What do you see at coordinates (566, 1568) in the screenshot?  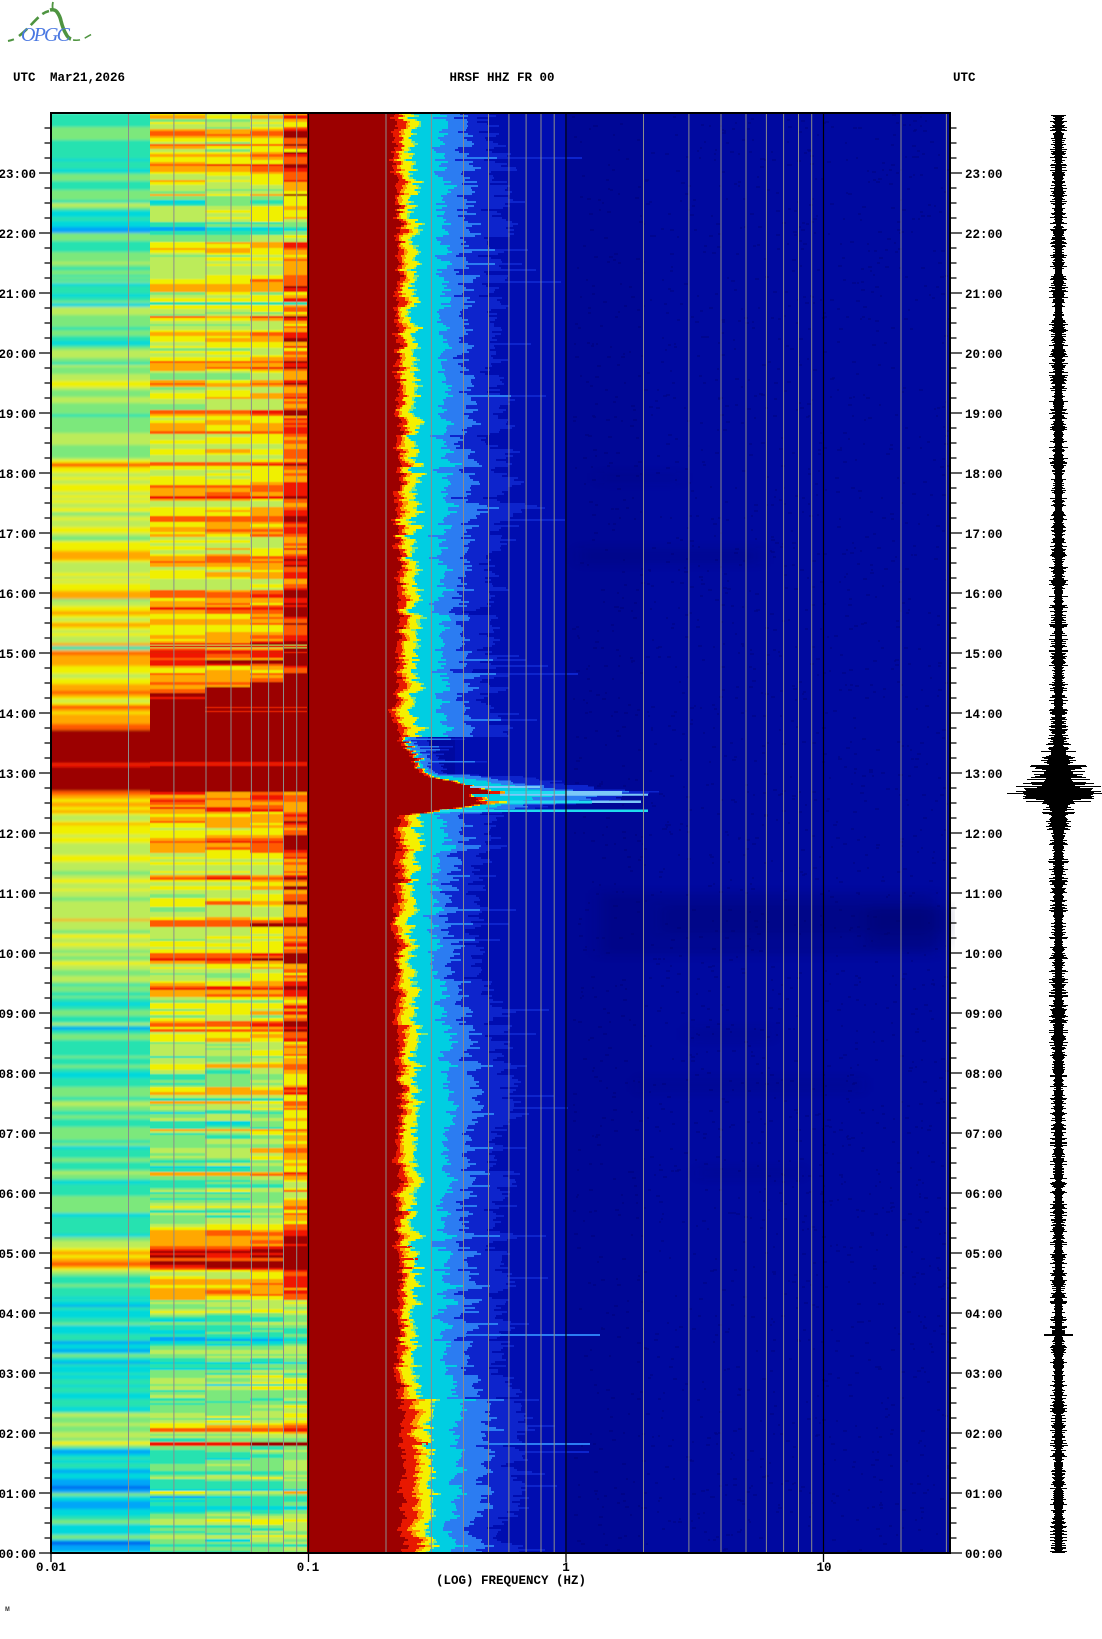 I see `svg-text: 1` at bounding box center [566, 1568].